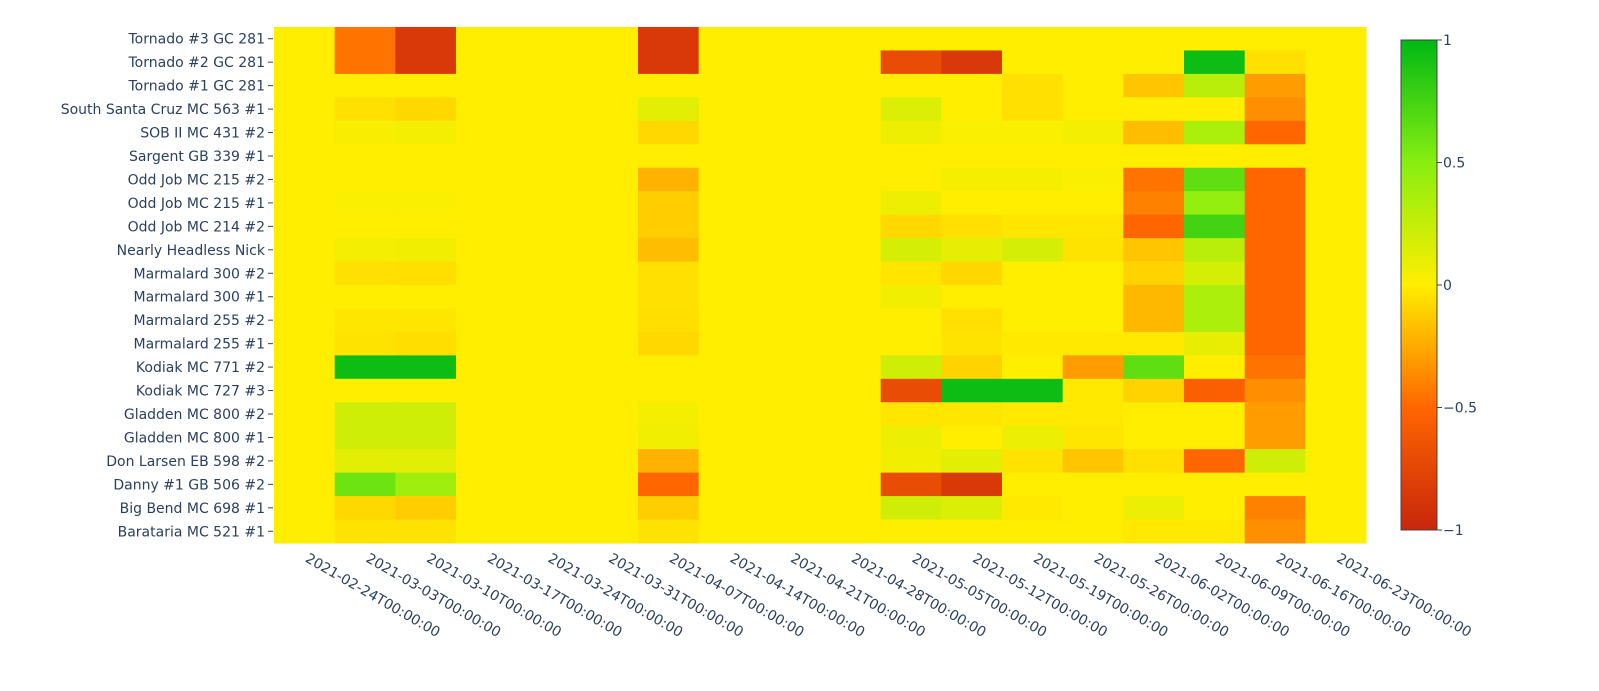 This screenshot has width=1599, height=691. I want to click on colorbar: 1 0.5 0 −0.5 −1, so click(1438, 286).